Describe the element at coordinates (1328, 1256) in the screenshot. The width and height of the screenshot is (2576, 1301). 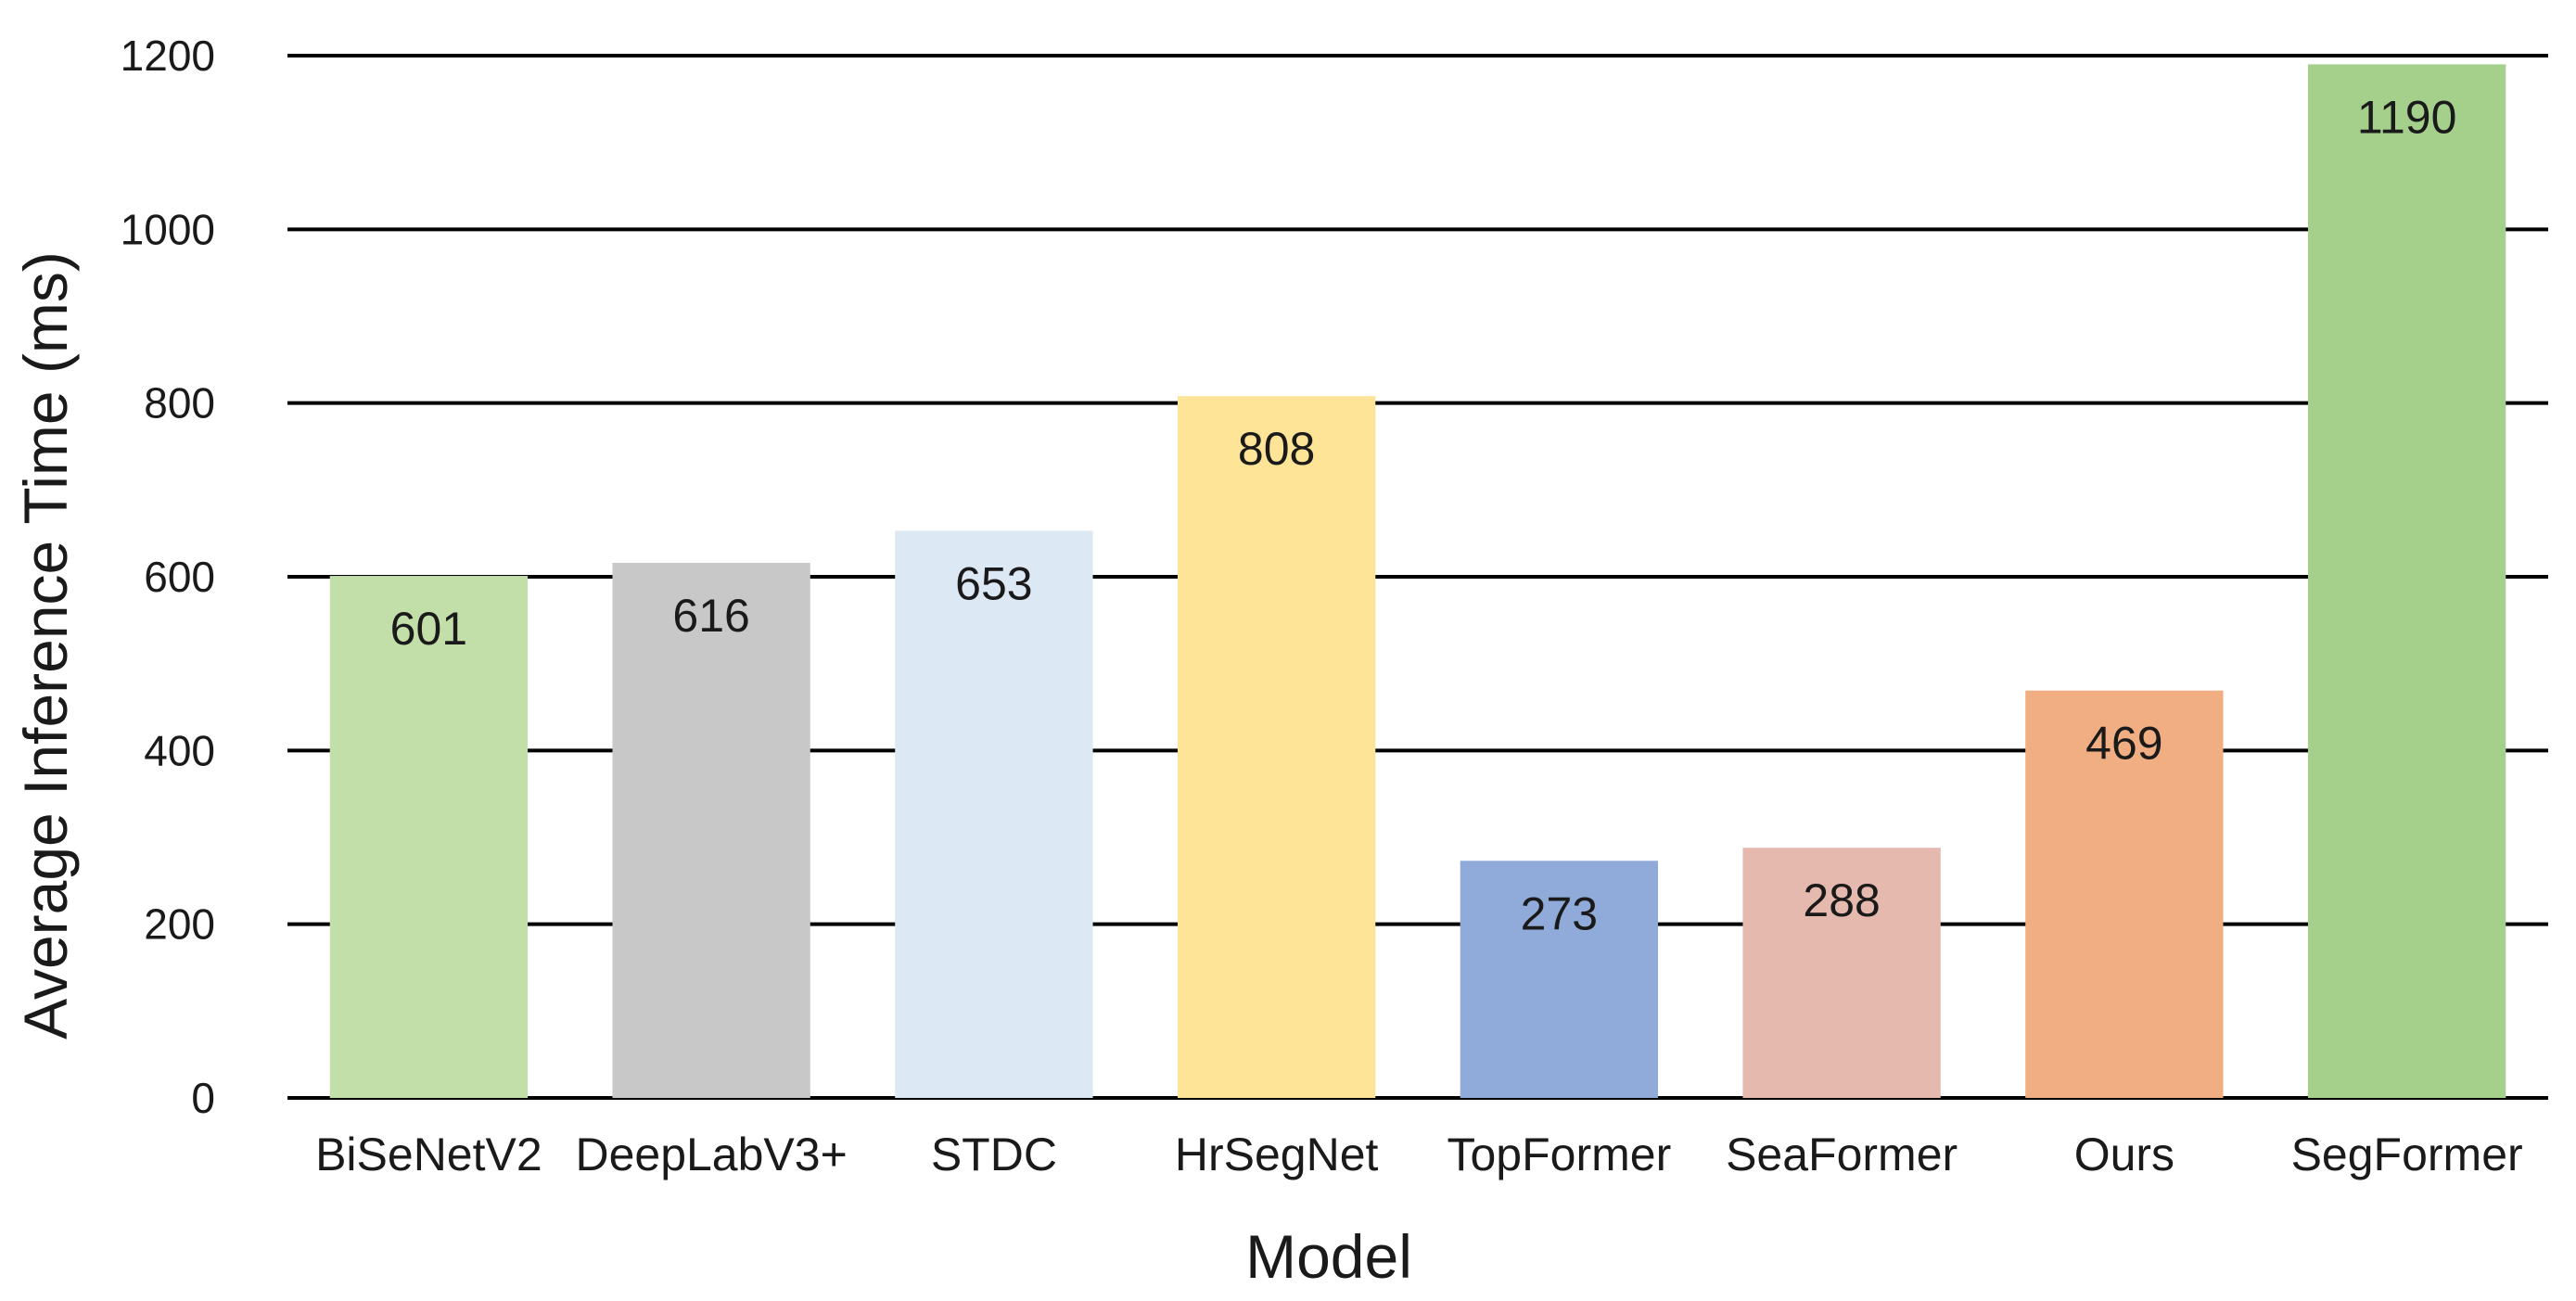
I see `x-axis-title: Model` at that location.